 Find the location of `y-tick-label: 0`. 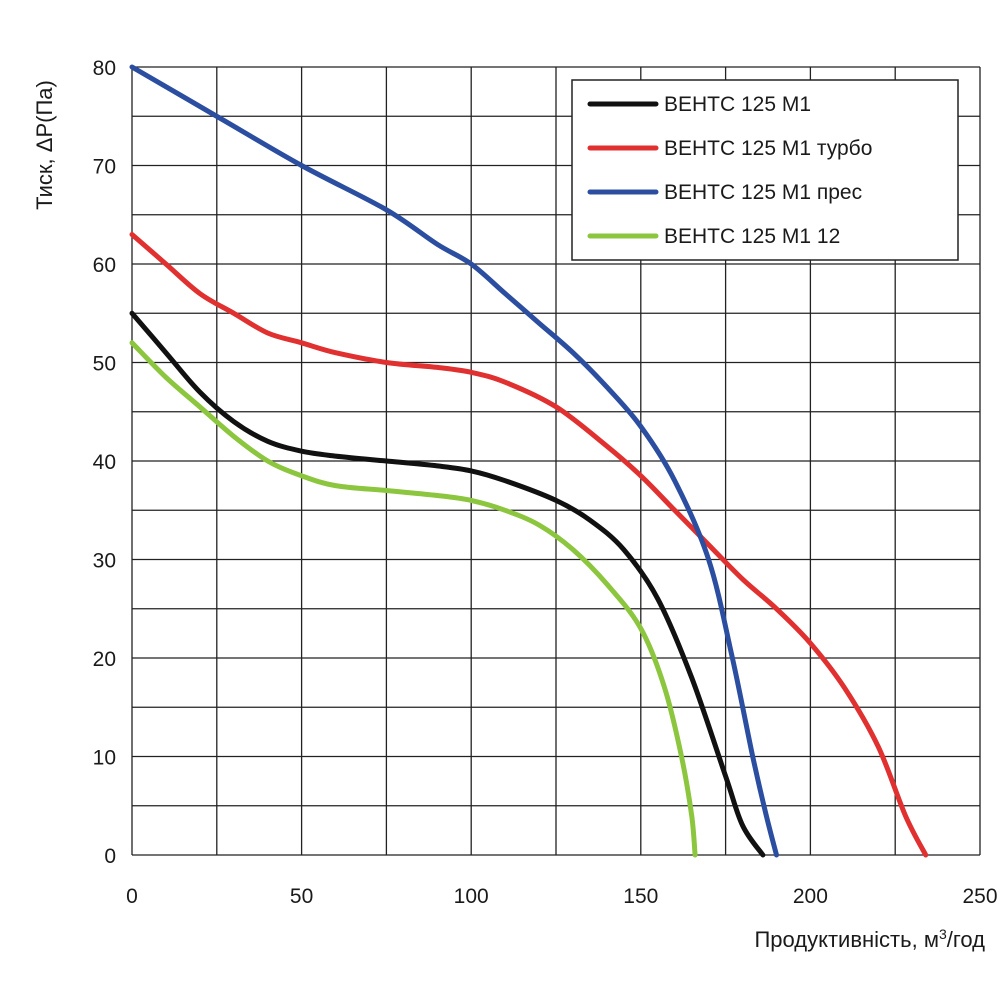

y-tick-label: 0 is located at coordinates (110, 856).